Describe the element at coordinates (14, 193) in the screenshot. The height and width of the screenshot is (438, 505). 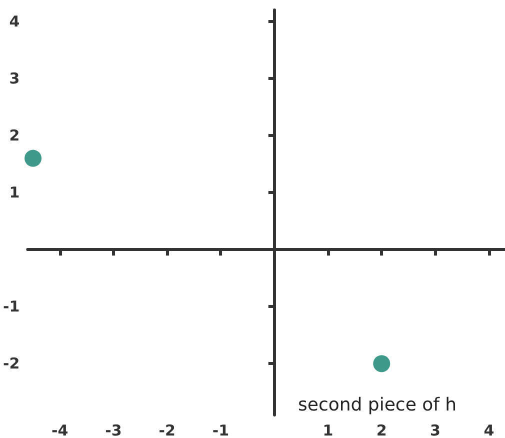
I see `y-tick-label: 1` at that location.